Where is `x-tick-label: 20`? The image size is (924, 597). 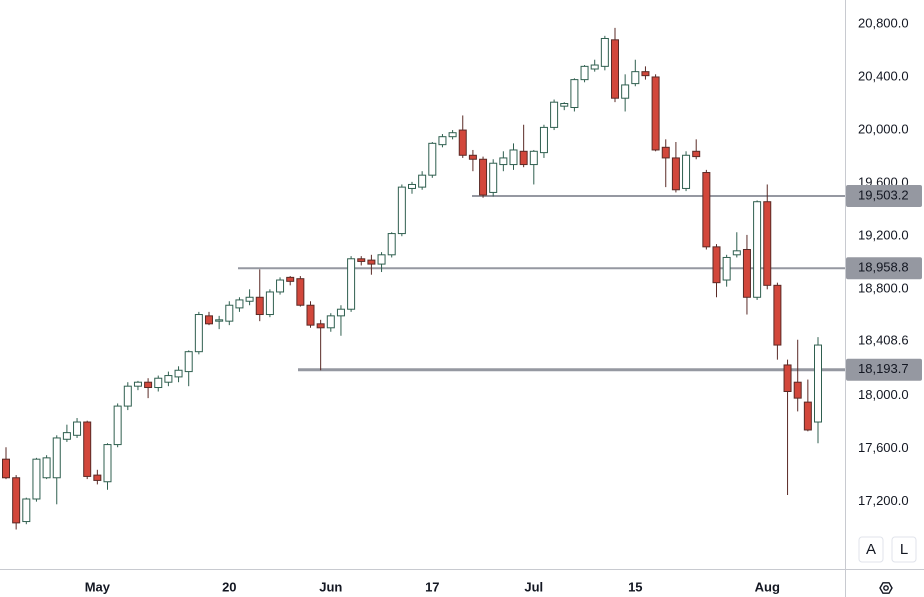
x-tick-label: 20 is located at coordinates (229, 586).